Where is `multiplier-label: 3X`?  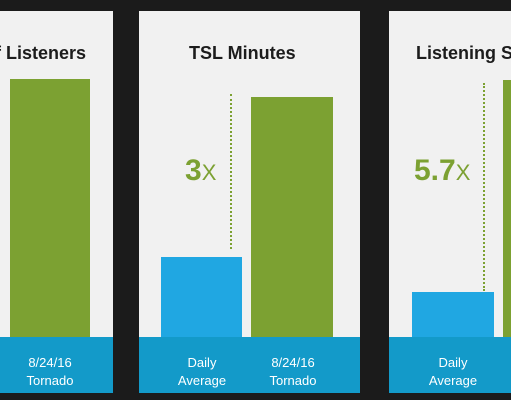
multiplier-label: 3X is located at coordinates (201, 170).